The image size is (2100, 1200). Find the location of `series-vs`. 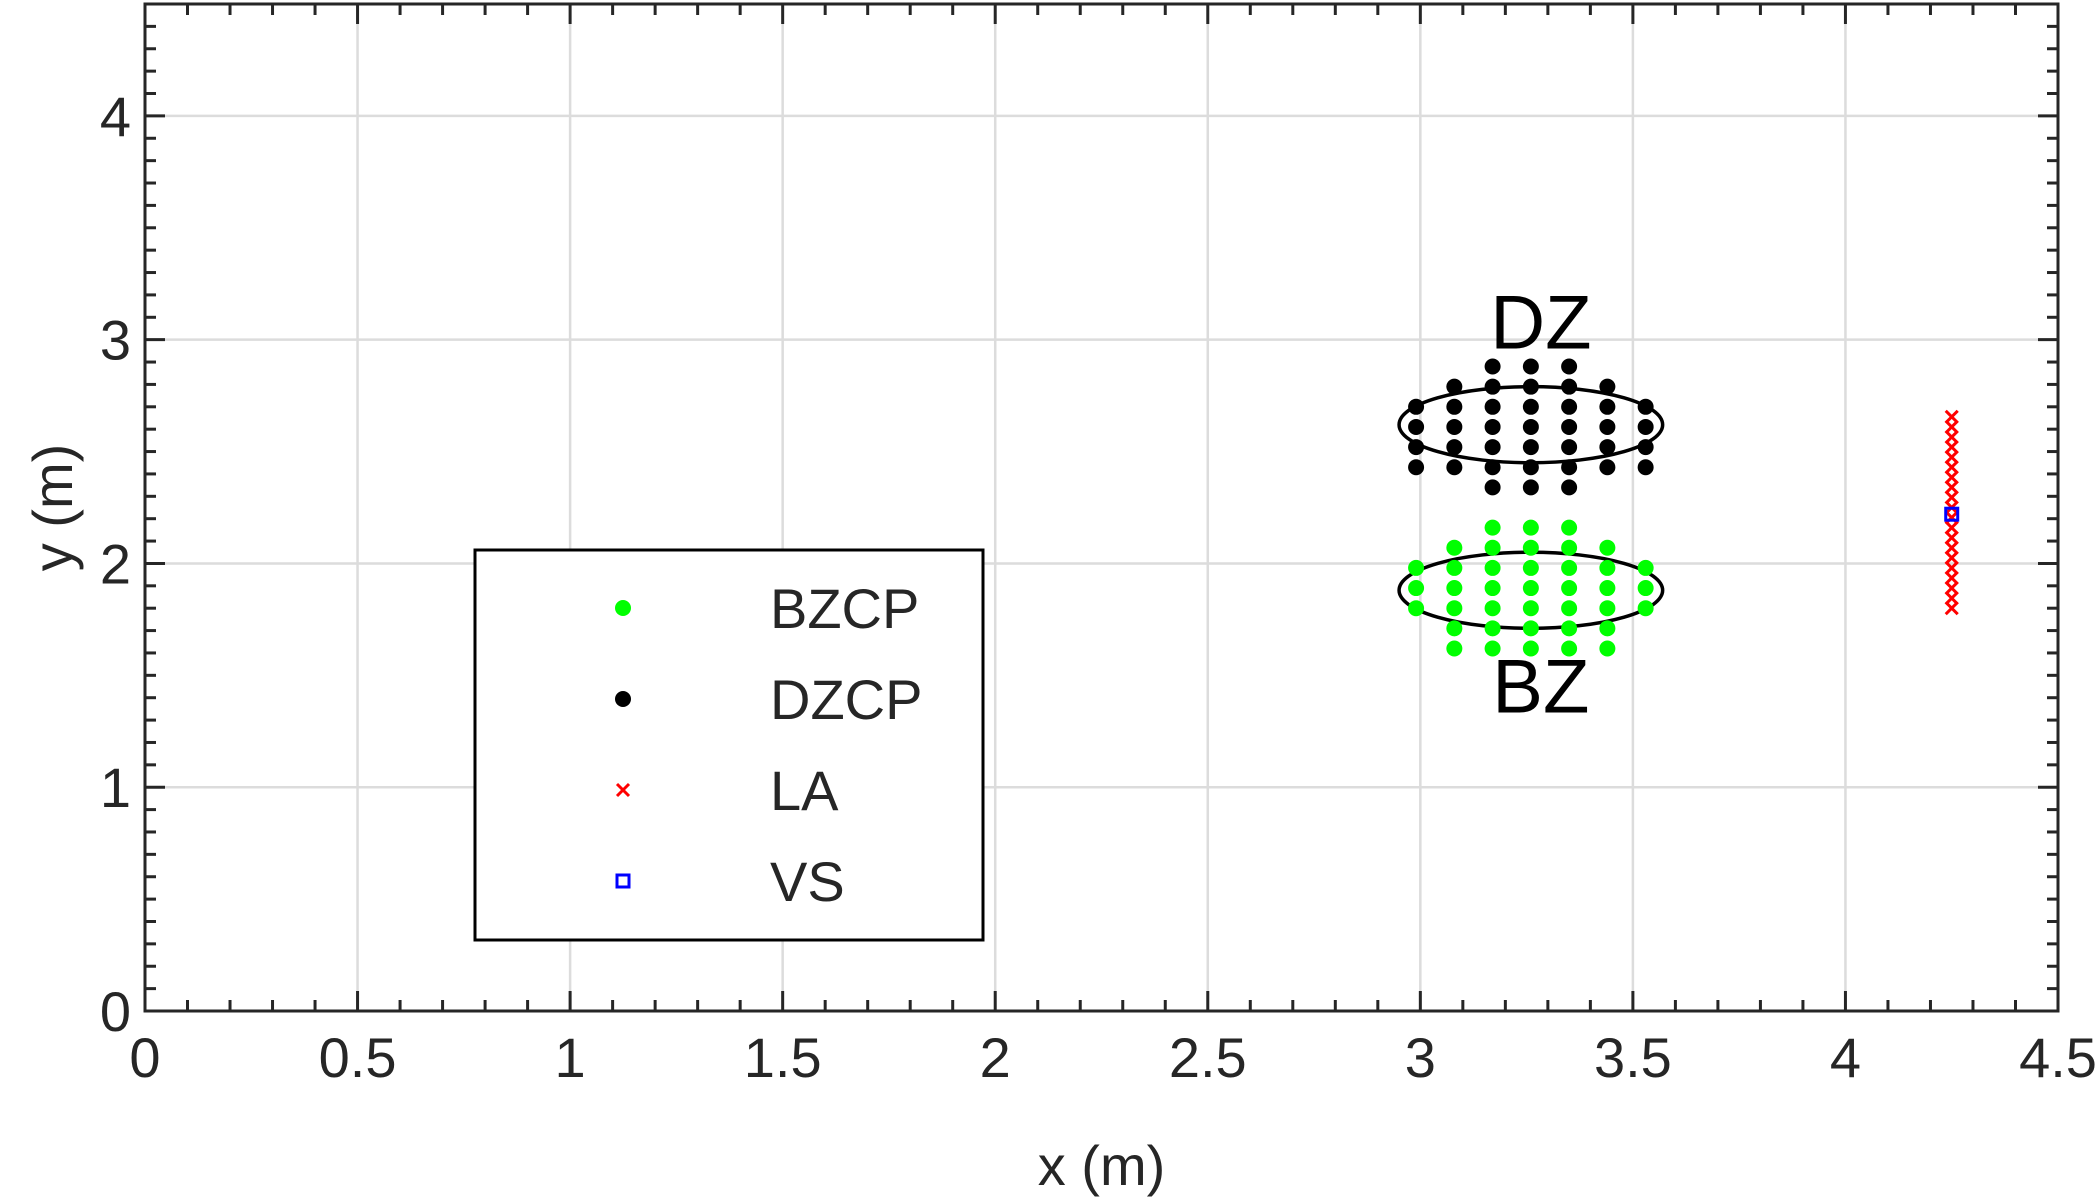

series-vs is located at coordinates (1952, 514).